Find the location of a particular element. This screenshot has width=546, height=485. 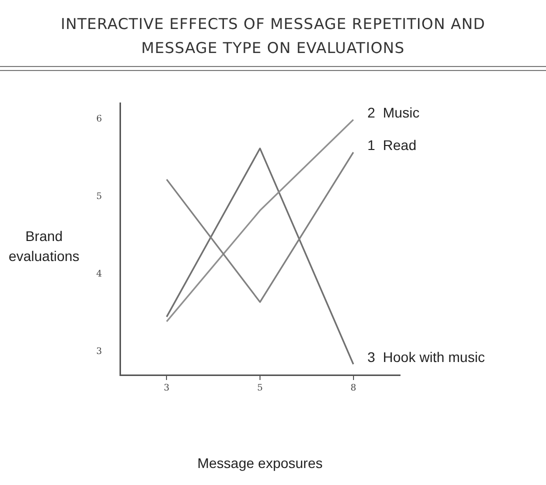

x-tick-label: 5 is located at coordinates (260, 389).